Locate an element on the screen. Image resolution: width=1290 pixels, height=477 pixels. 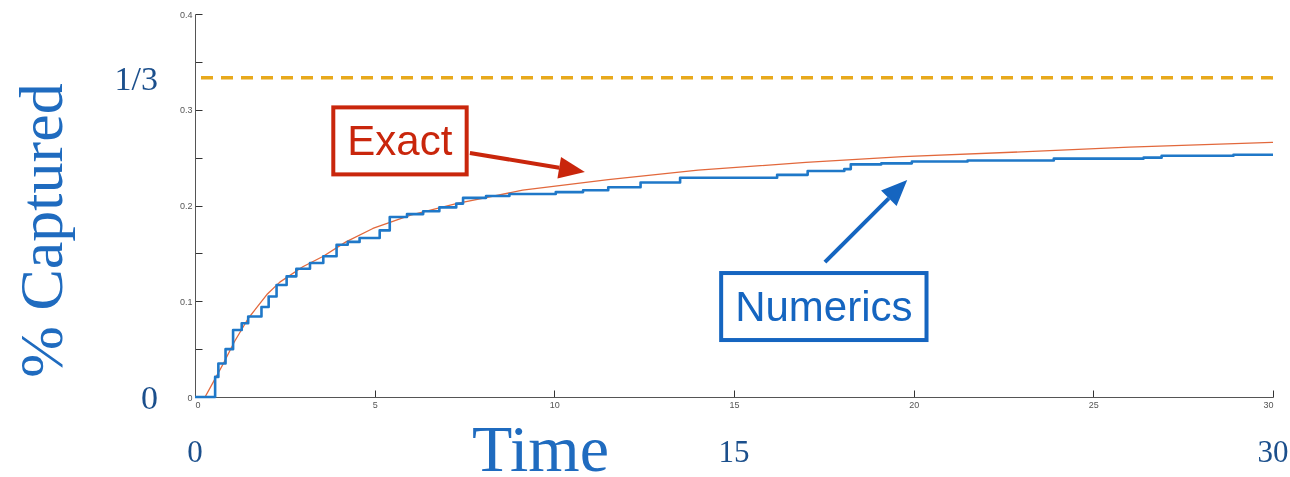
x2-tick-label: 15 is located at coordinates (734, 451).